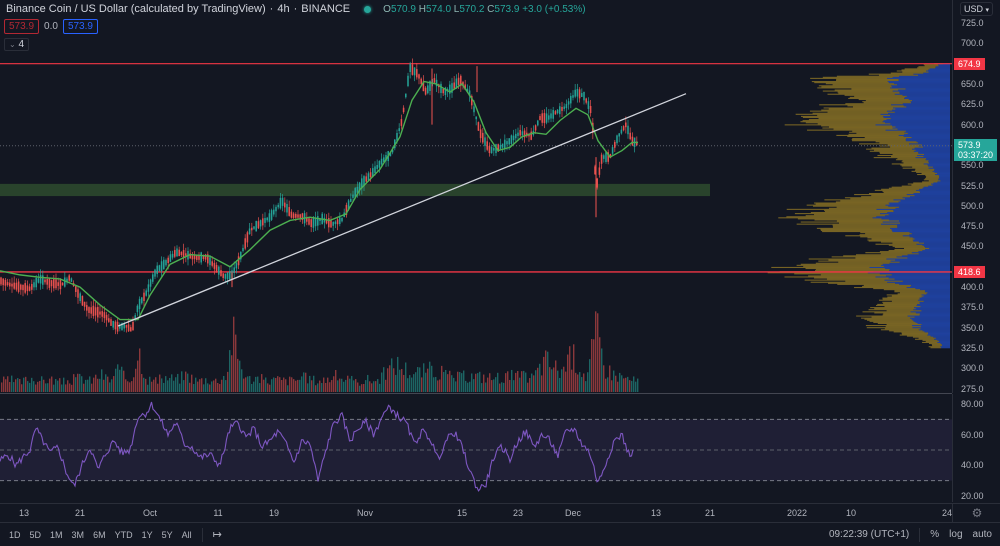 This screenshot has height=546, width=1000. I want to click on rsi-tick: 20.00, so click(972, 495).